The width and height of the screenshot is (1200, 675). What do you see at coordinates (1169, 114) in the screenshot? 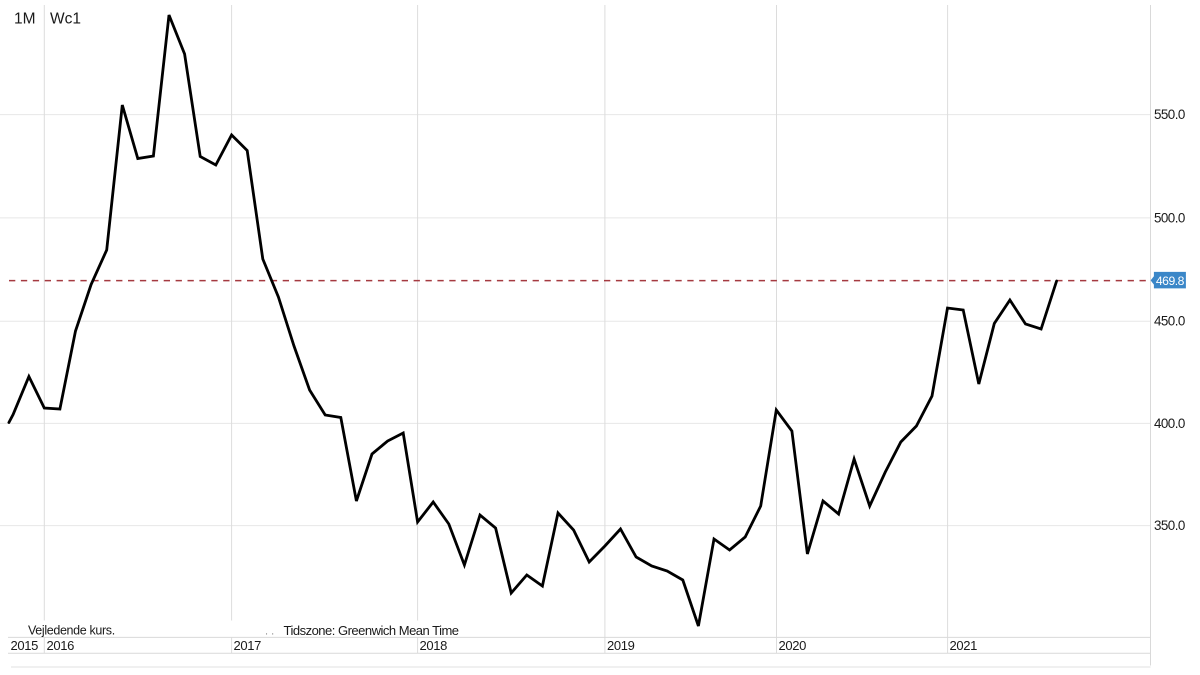
I see `svg-text: 550.0` at bounding box center [1169, 114].